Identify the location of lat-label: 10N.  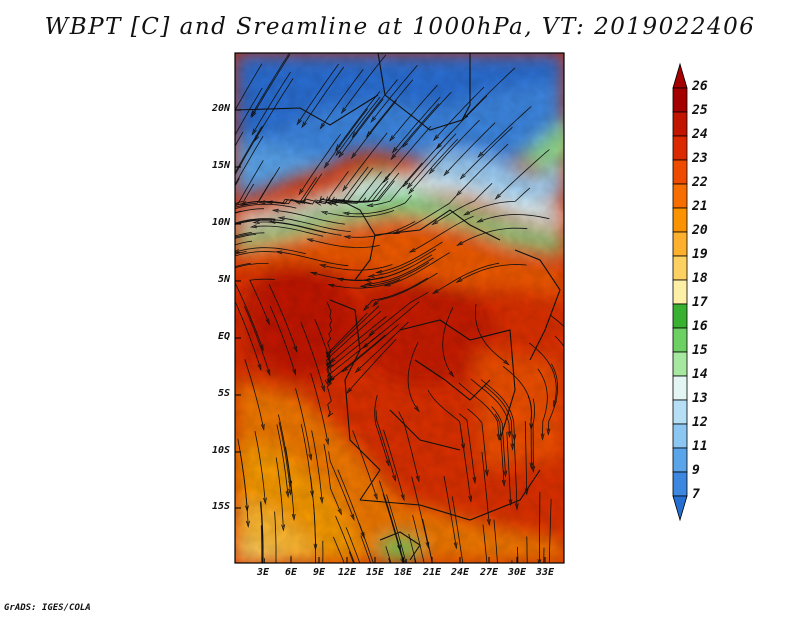
(220, 222).